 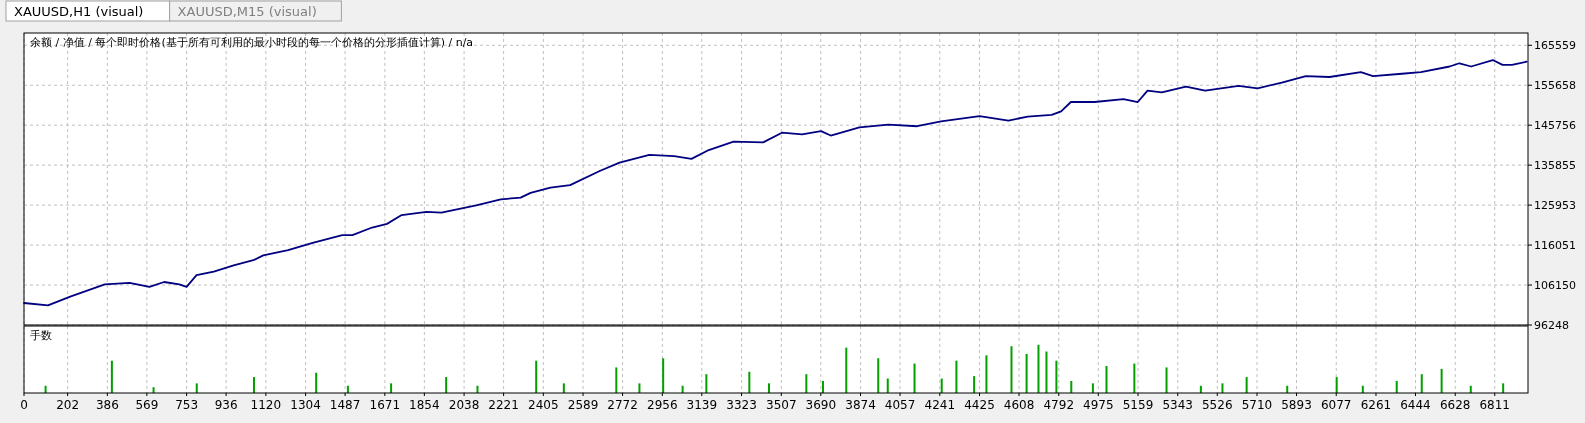 What do you see at coordinates (1495, 405) in the screenshot?
I see `x-tick-label: 6811` at bounding box center [1495, 405].